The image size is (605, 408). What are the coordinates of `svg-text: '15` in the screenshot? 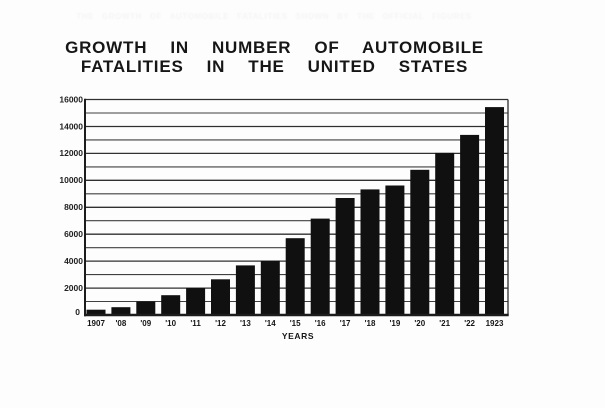 It's located at (295, 323).